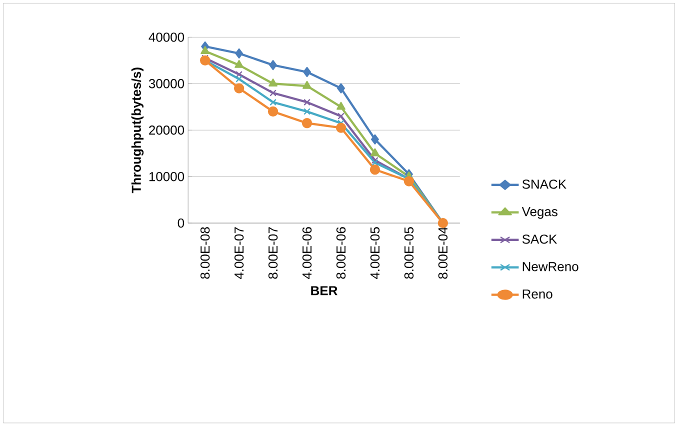  Describe the element at coordinates (181, 223) in the screenshot. I see `y-tick-label: 0` at that location.